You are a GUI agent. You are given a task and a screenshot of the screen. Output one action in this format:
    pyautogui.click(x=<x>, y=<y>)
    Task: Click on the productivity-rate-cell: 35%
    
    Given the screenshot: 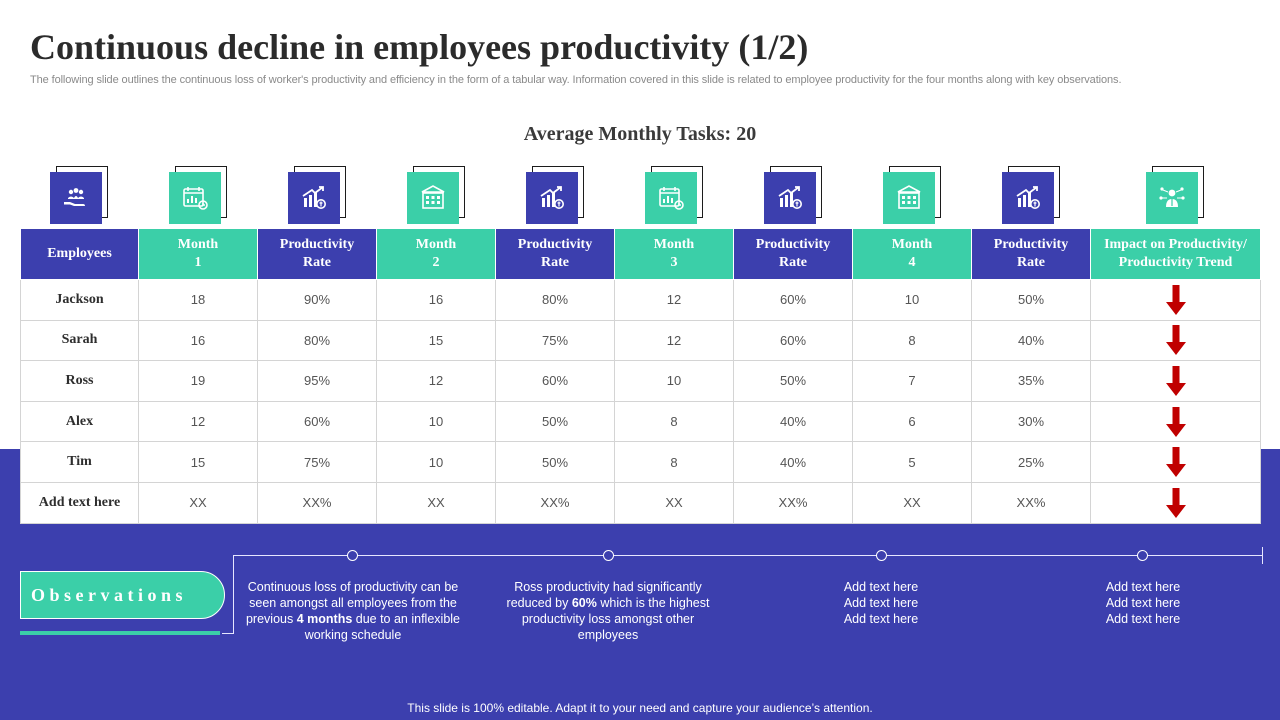 What is the action you would take?
    pyautogui.click(x=1031, y=381)
    